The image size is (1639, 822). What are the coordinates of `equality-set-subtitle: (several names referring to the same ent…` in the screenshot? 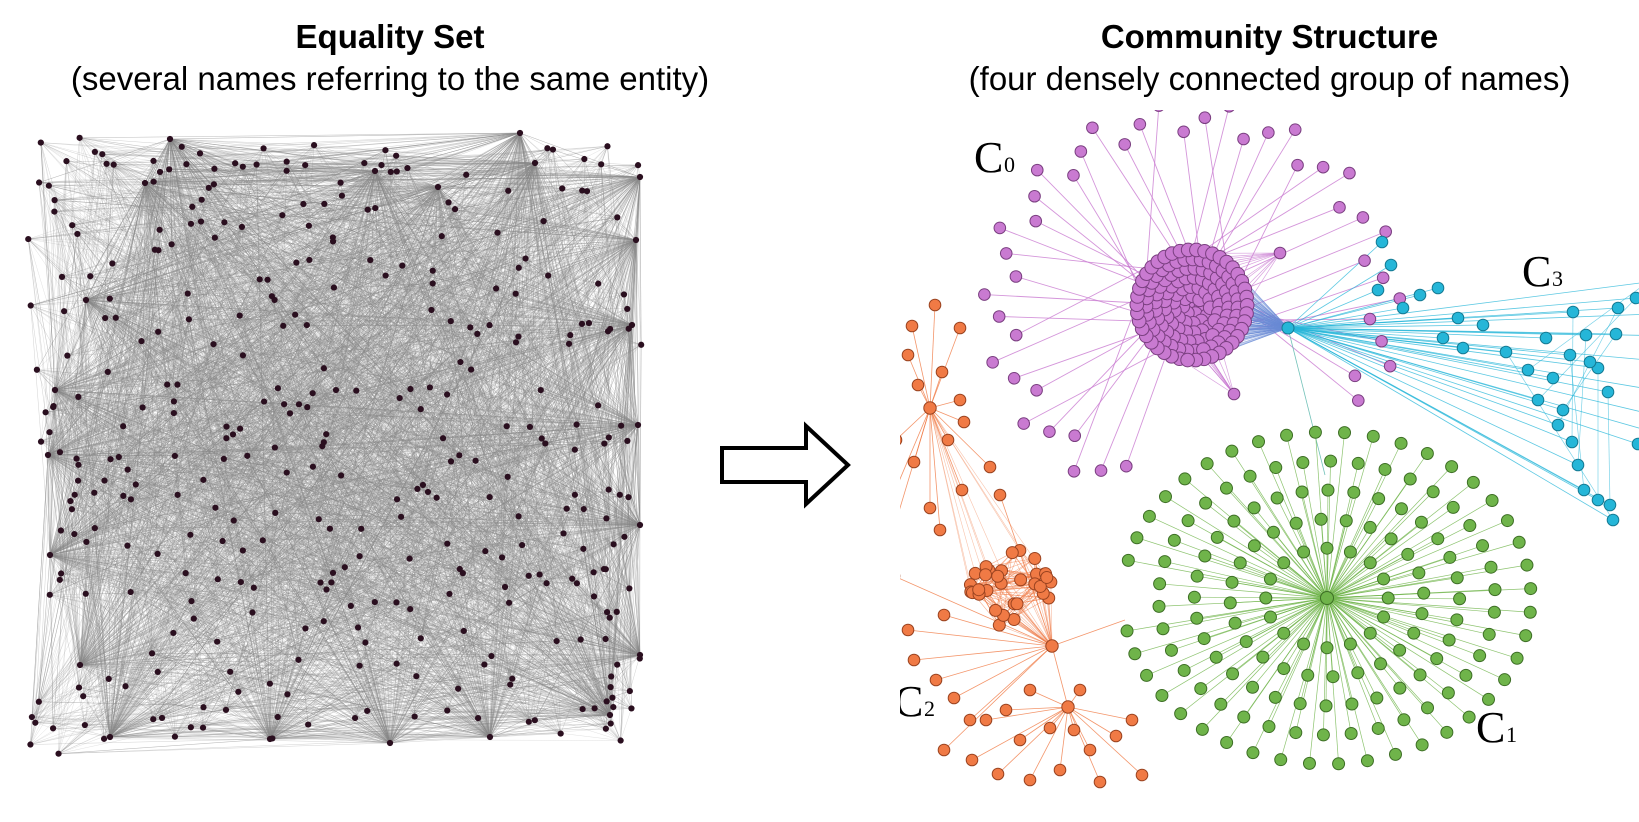 It's located at (390, 78).